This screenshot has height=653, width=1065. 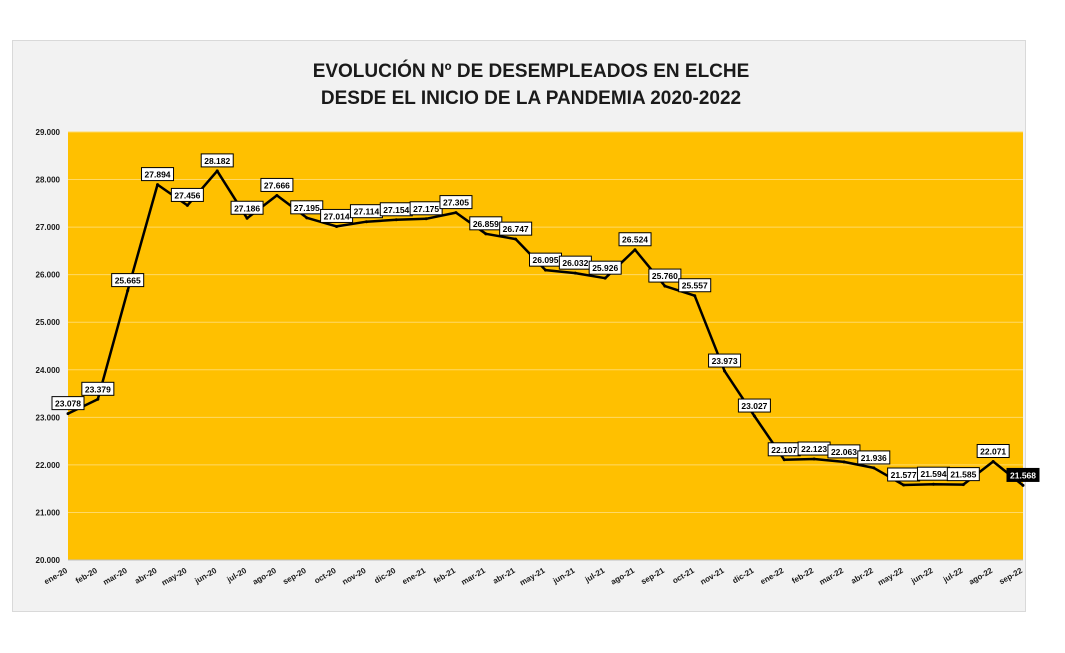 I want to click on data-label: 26.032, so click(x=575, y=263).